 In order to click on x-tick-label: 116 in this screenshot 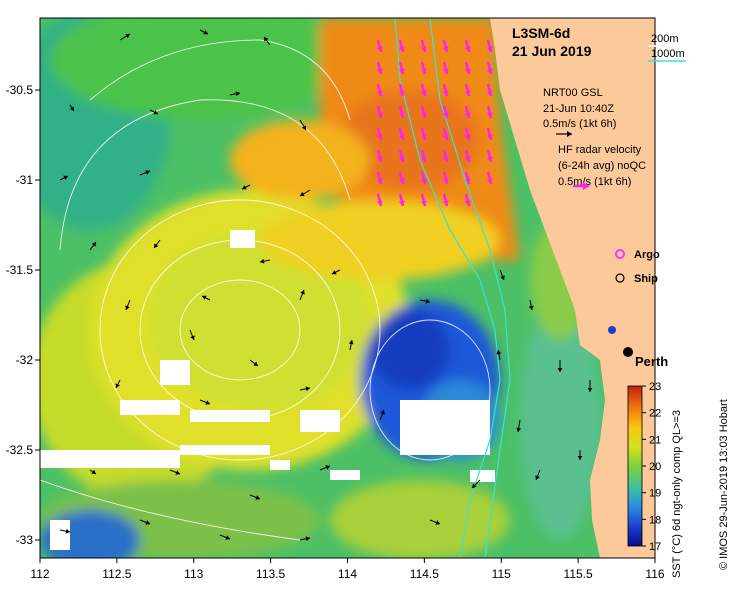, I will do `click(654, 574)`.